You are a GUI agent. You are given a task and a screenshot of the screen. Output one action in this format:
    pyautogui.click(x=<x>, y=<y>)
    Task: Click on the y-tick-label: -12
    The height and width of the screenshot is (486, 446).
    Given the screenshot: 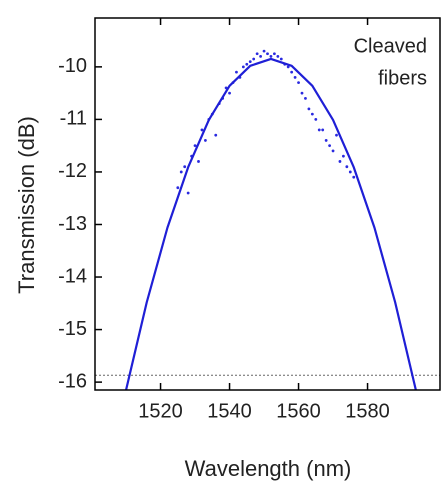 What is the action you would take?
    pyautogui.click(x=72, y=171)
    